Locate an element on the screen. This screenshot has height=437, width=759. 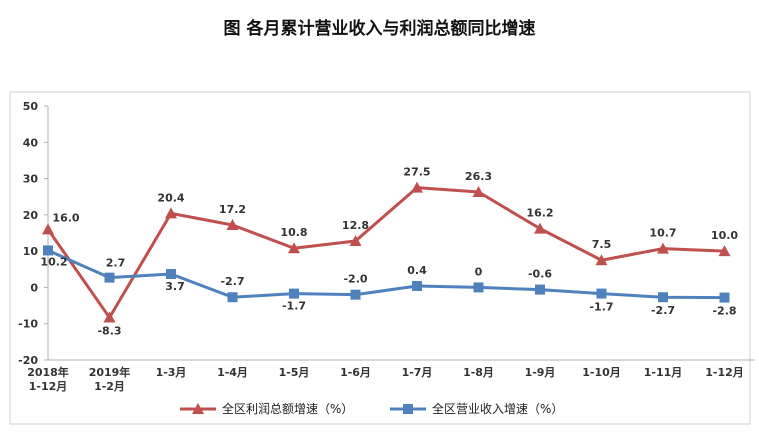
data-label: 10.0 is located at coordinates (724, 235).